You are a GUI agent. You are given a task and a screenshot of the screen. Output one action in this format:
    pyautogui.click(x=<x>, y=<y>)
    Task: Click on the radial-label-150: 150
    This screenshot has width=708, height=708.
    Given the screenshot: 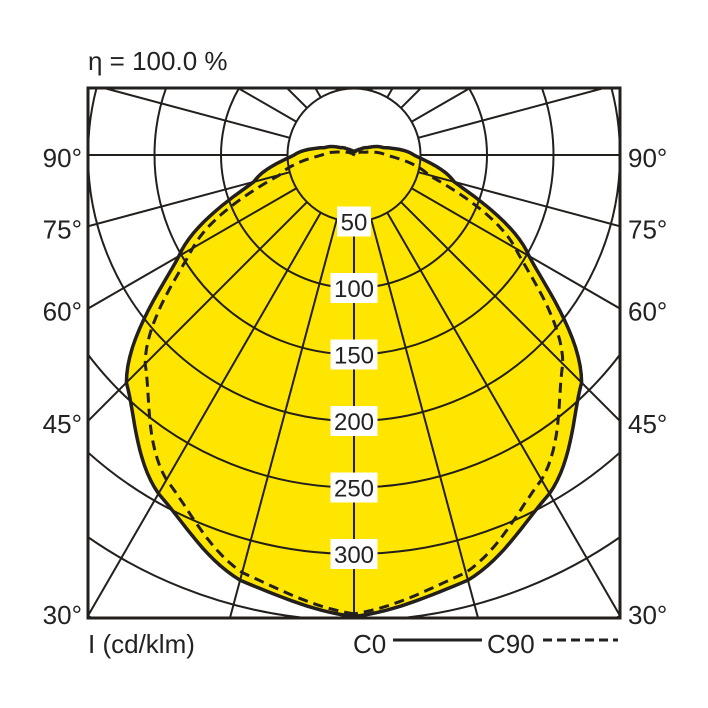 What is the action you would take?
    pyautogui.click(x=354, y=356)
    